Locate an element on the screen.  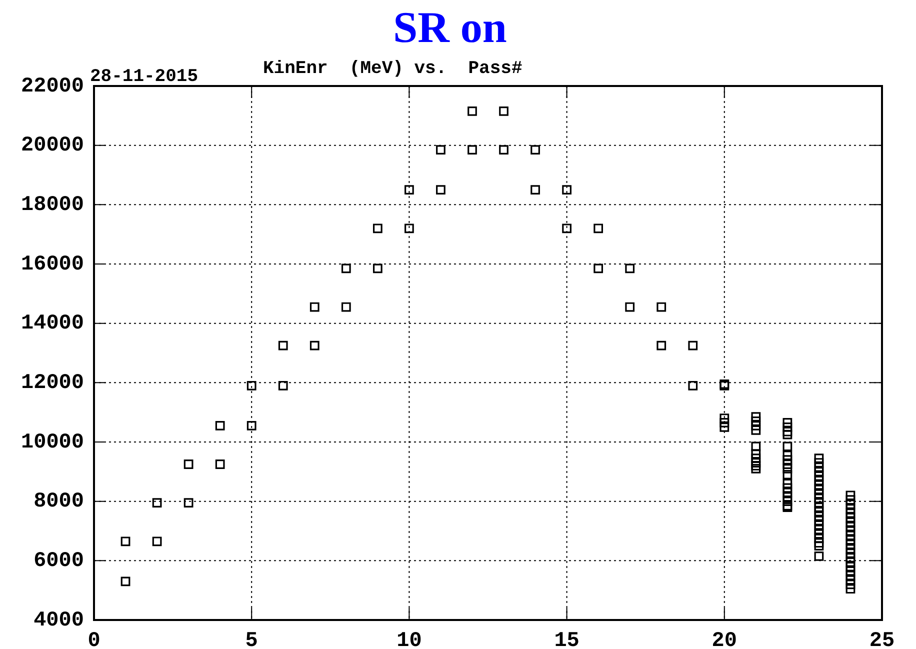
y-tick-label: 6000 is located at coordinates (59, 561).